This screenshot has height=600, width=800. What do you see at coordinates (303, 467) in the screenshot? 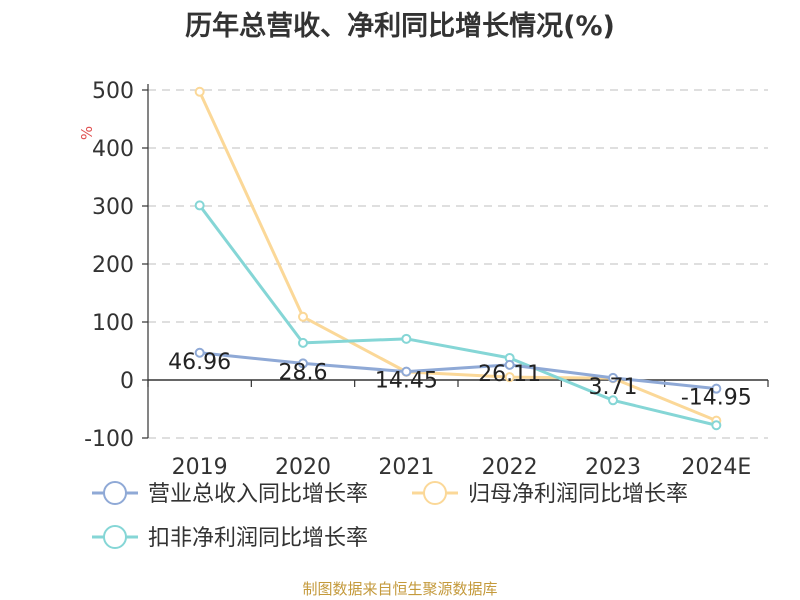
I see `x-tick-label: 2020` at bounding box center [303, 467].